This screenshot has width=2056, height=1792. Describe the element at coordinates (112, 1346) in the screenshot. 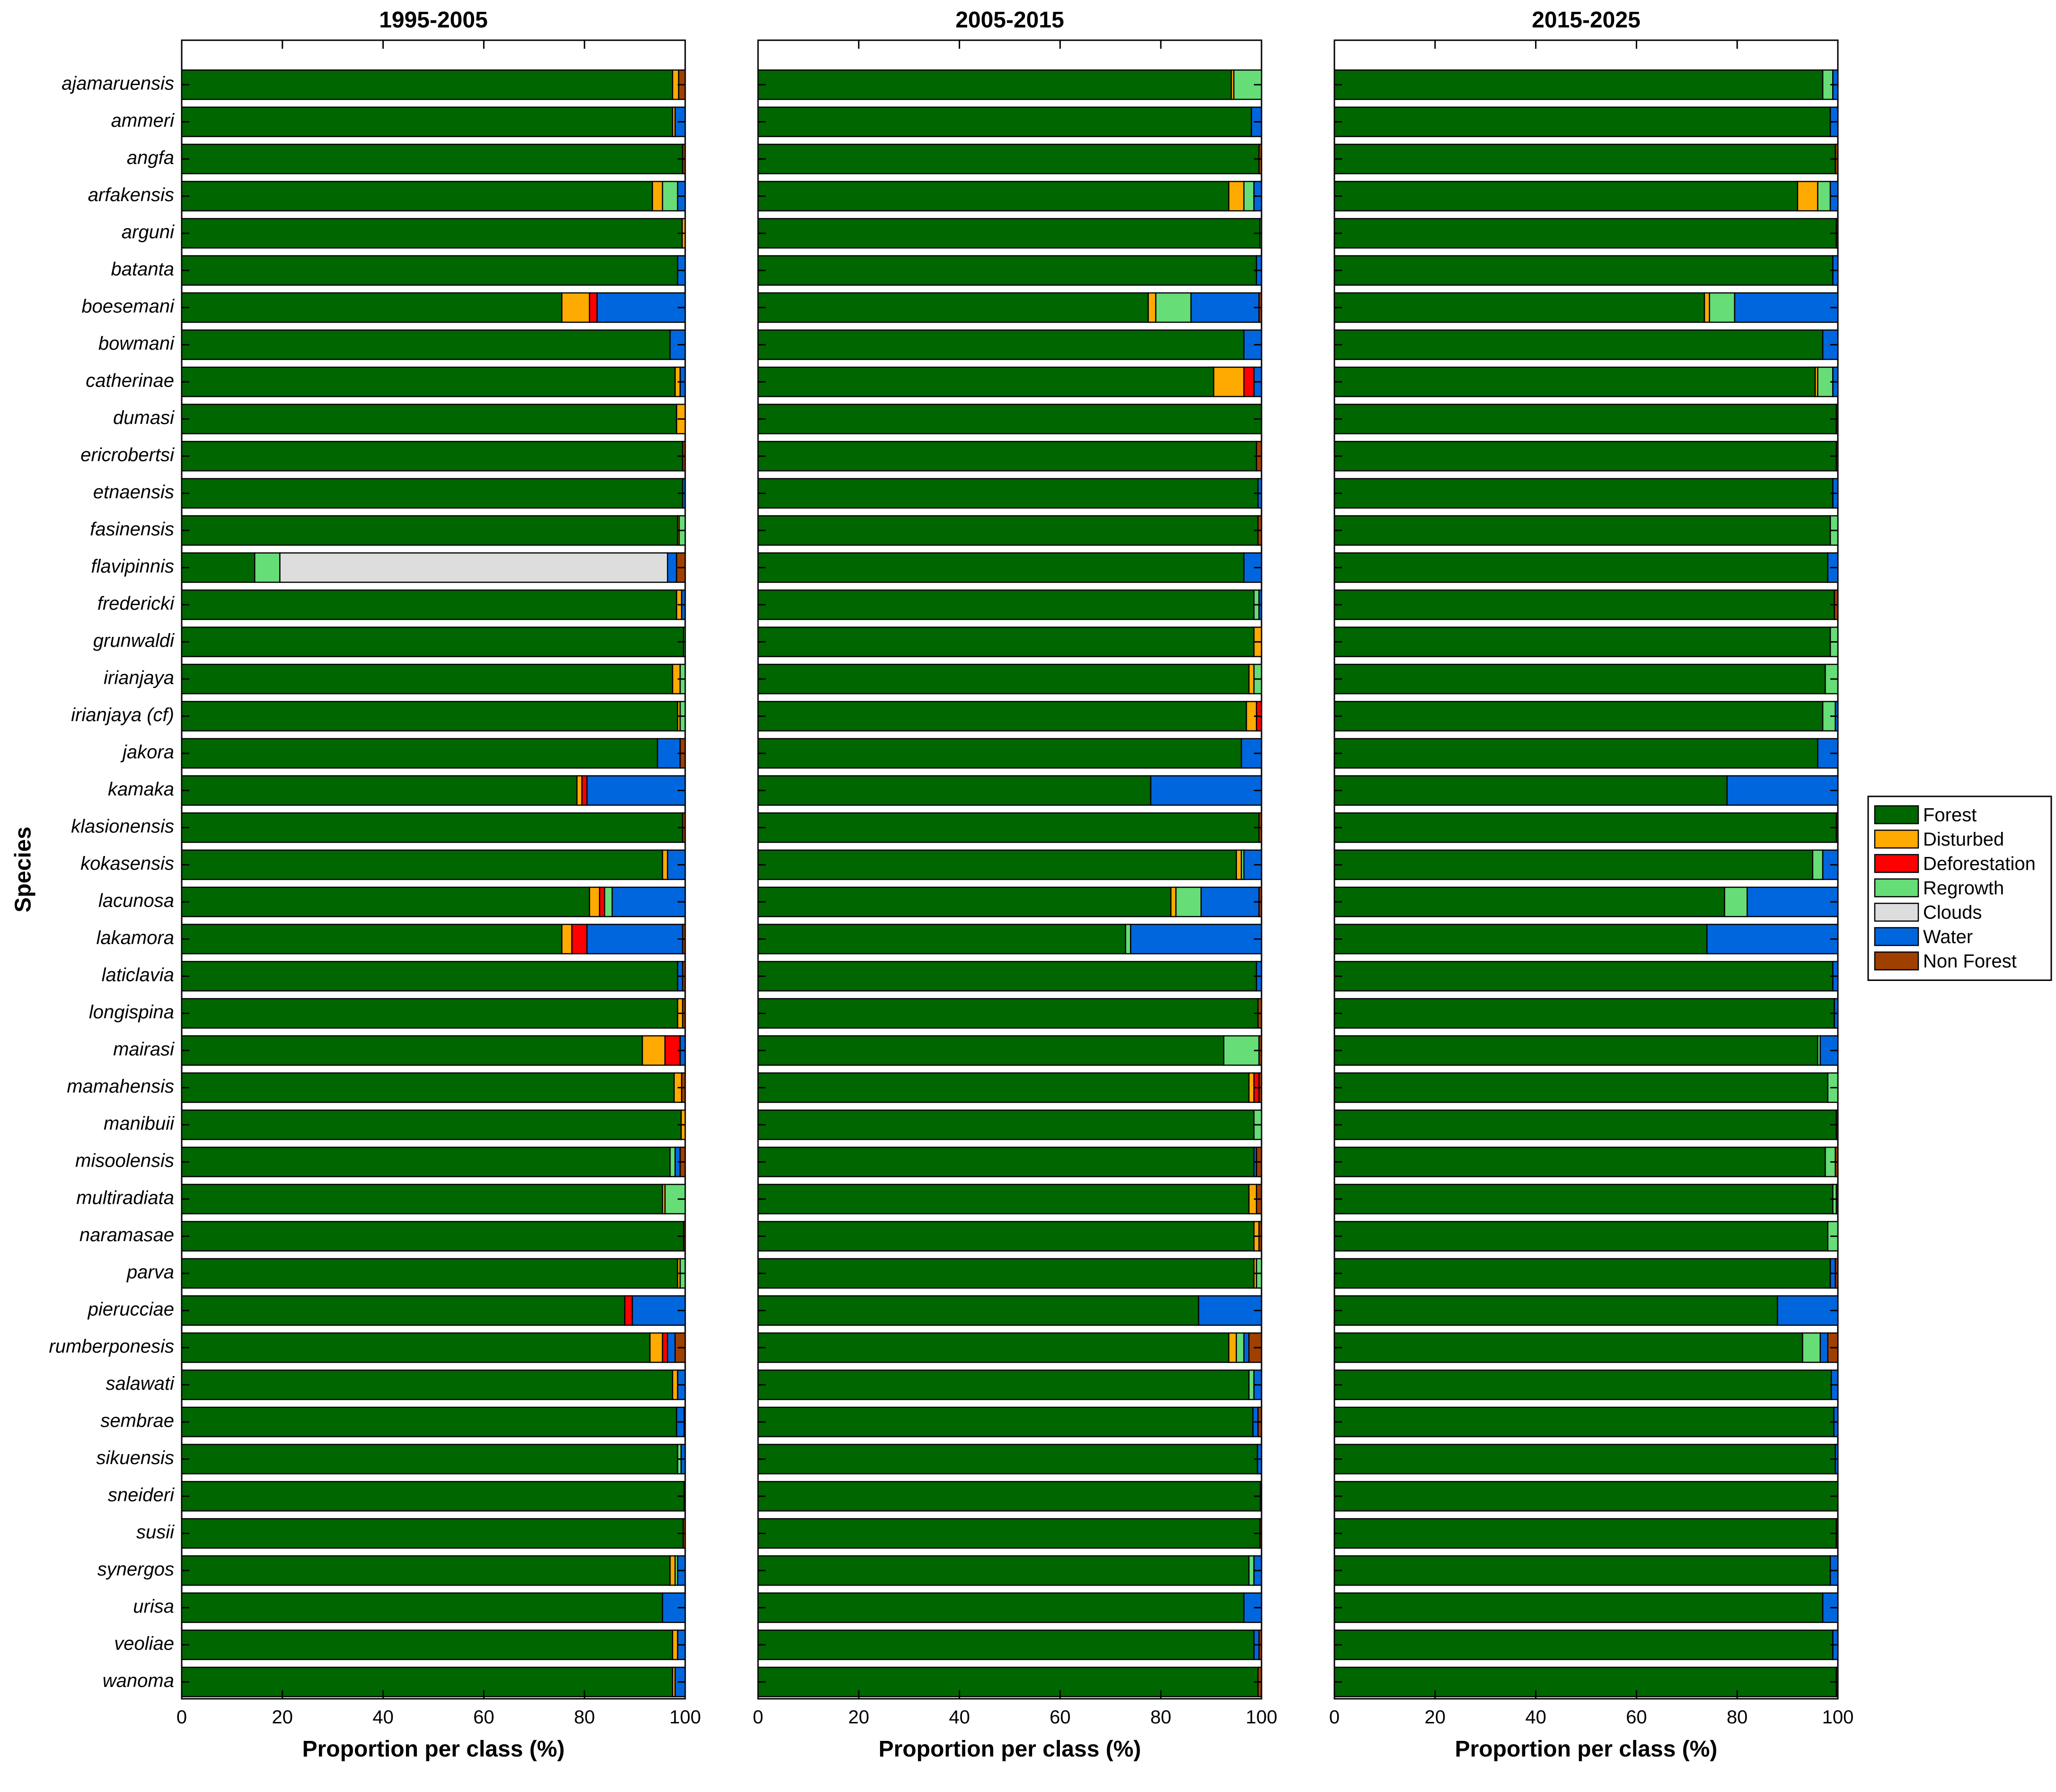

I see `species-label: rumberponesis` at that location.